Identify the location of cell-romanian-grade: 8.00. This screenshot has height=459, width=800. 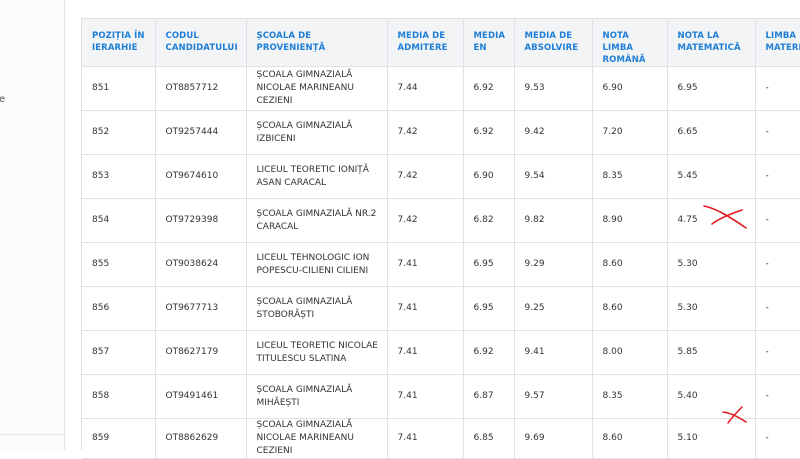
(630, 352).